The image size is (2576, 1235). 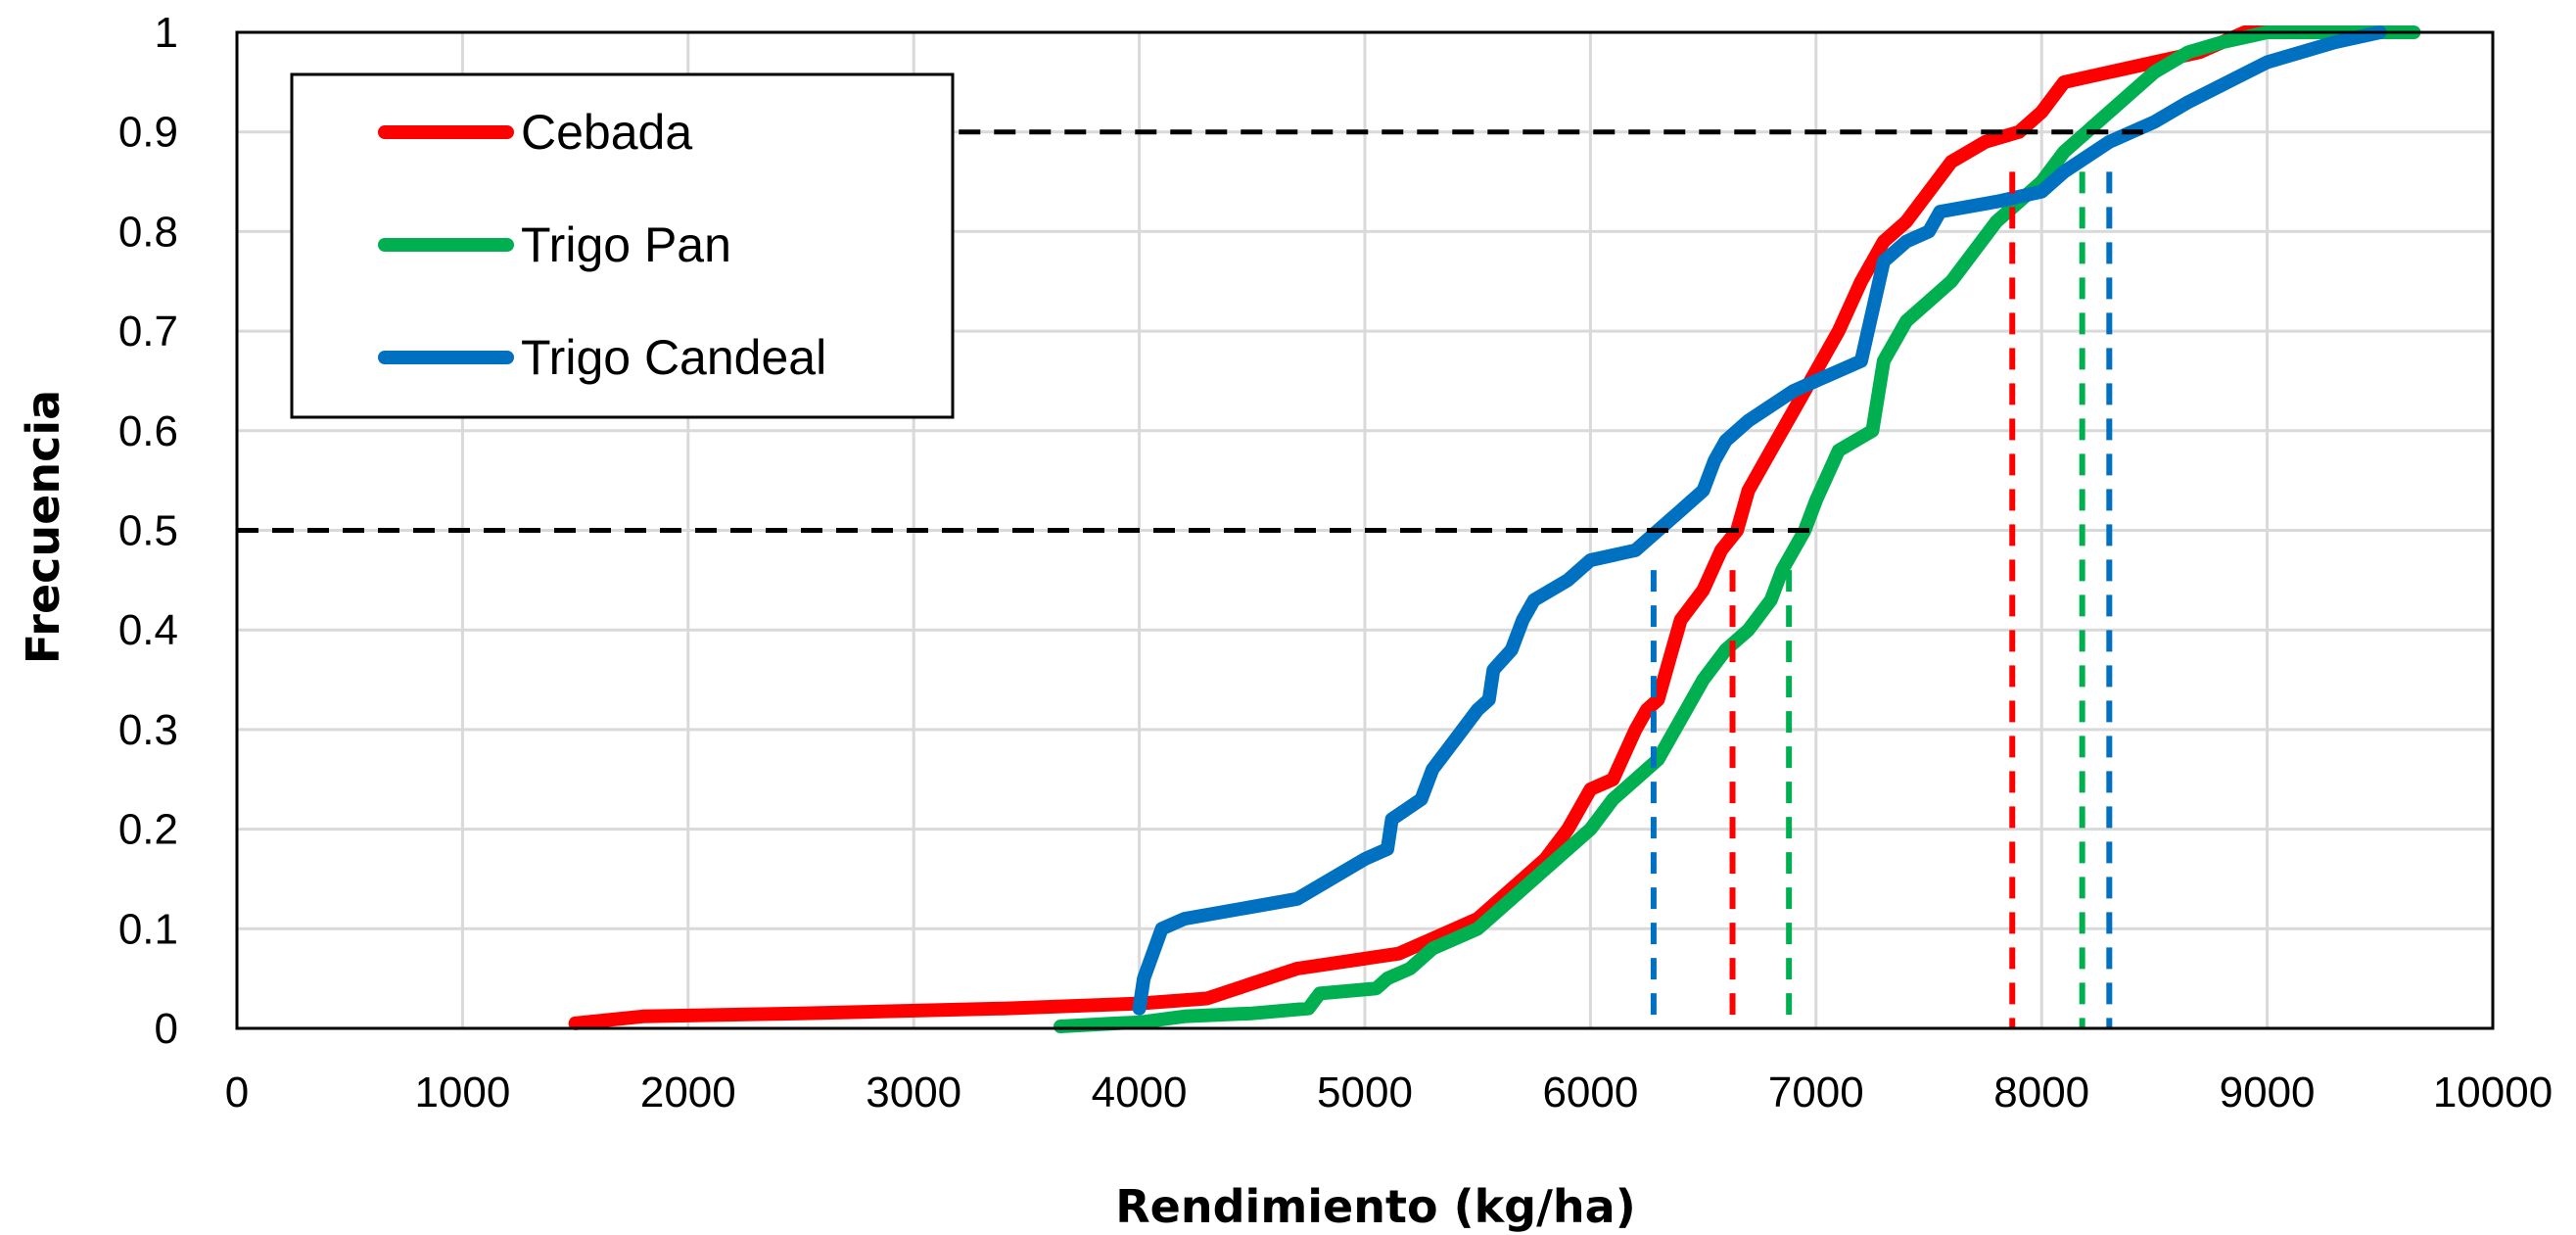 I want to click on x-tick-label: 10000, so click(x=2493, y=1092).